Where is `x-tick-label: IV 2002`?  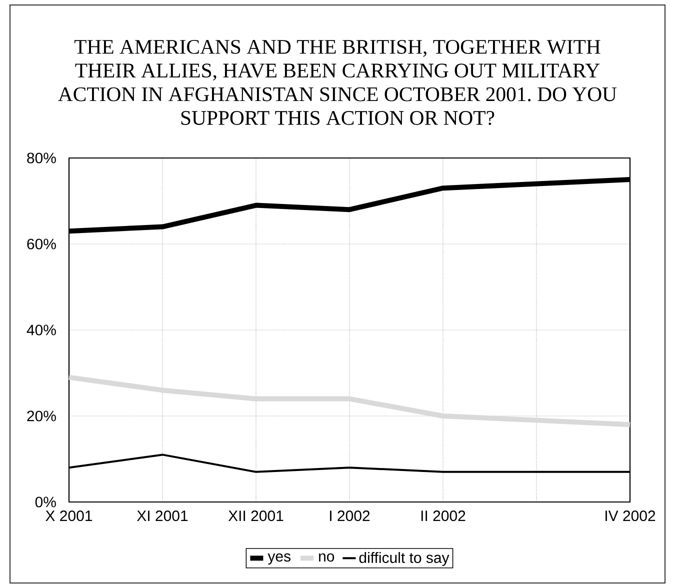 x-tick-label: IV 2002 is located at coordinates (631, 516).